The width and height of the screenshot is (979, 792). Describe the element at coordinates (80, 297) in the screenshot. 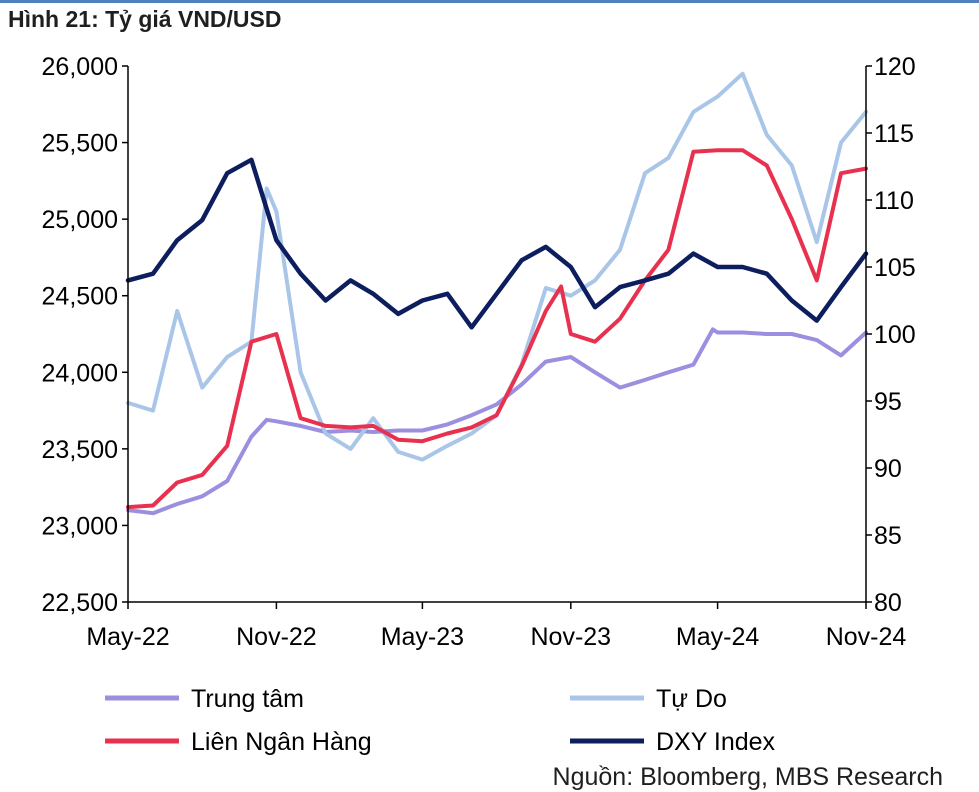

I see `y-left-tick-label: 24,500` at that location.